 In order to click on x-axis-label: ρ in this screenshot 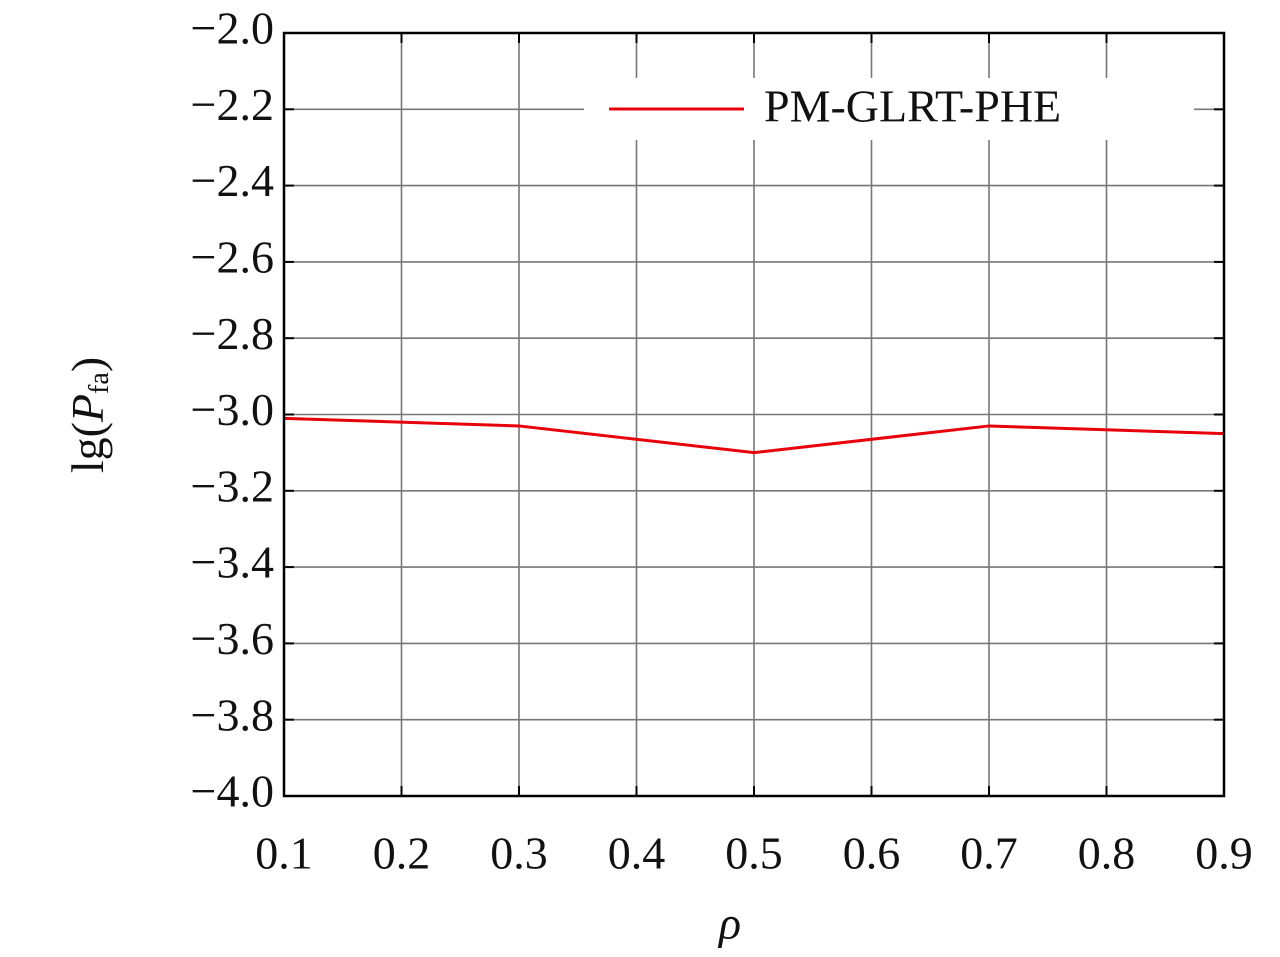, I will do `click(729, 923)`.